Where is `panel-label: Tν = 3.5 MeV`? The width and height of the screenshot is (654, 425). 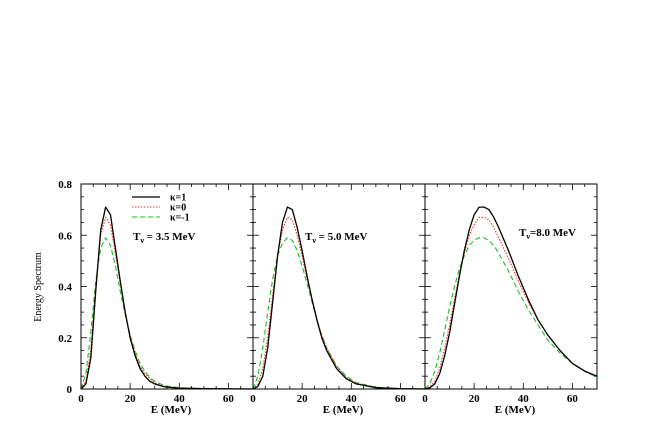
panel-label: Tν = 3.5 MeV is located at coordinates (164, 238).